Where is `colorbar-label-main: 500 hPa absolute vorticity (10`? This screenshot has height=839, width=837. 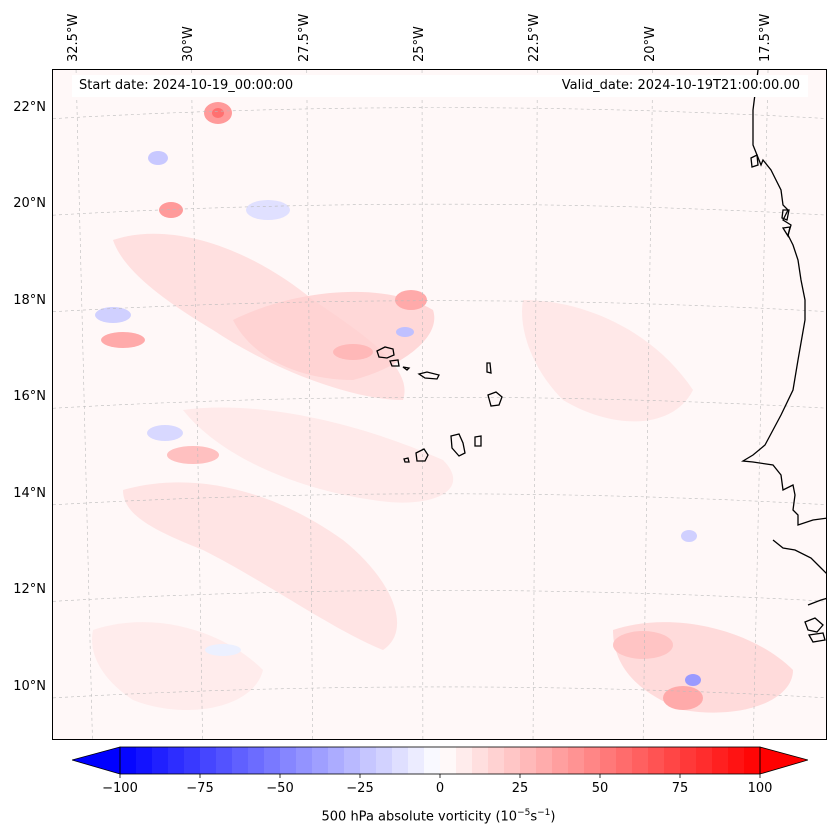 colorbar-label-main: 500 hPa absolute vorticity (10 is located at coordinates (419, 817).